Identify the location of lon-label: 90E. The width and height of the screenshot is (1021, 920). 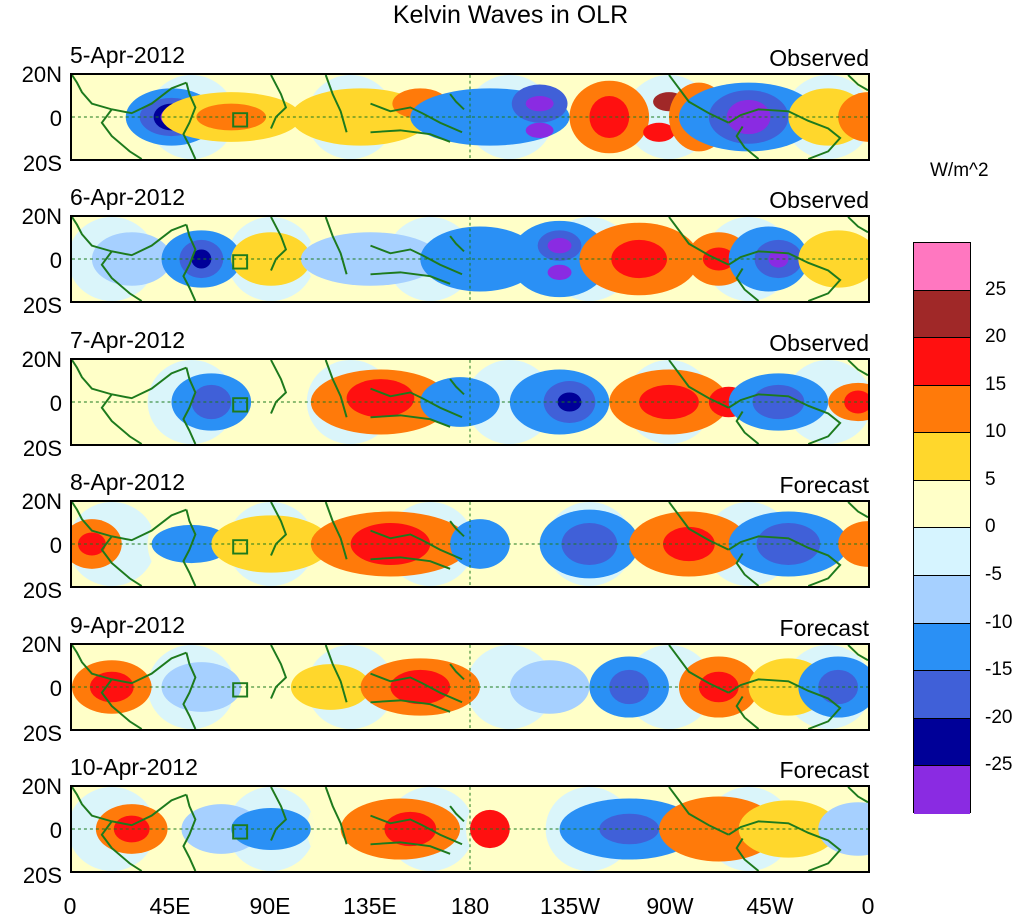
(270, 906).